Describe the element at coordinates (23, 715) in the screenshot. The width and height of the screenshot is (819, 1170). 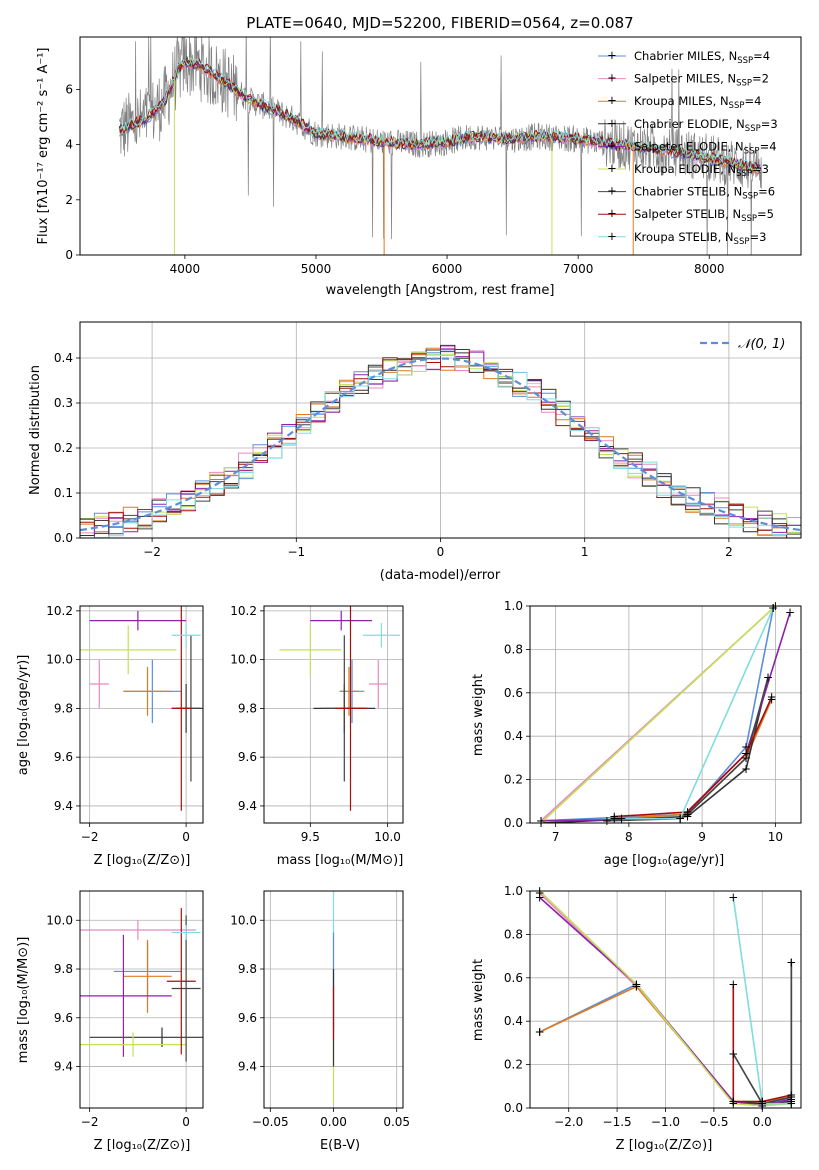
I see `y-axis-label: age [log₁₀(age/yr)]` at that location.